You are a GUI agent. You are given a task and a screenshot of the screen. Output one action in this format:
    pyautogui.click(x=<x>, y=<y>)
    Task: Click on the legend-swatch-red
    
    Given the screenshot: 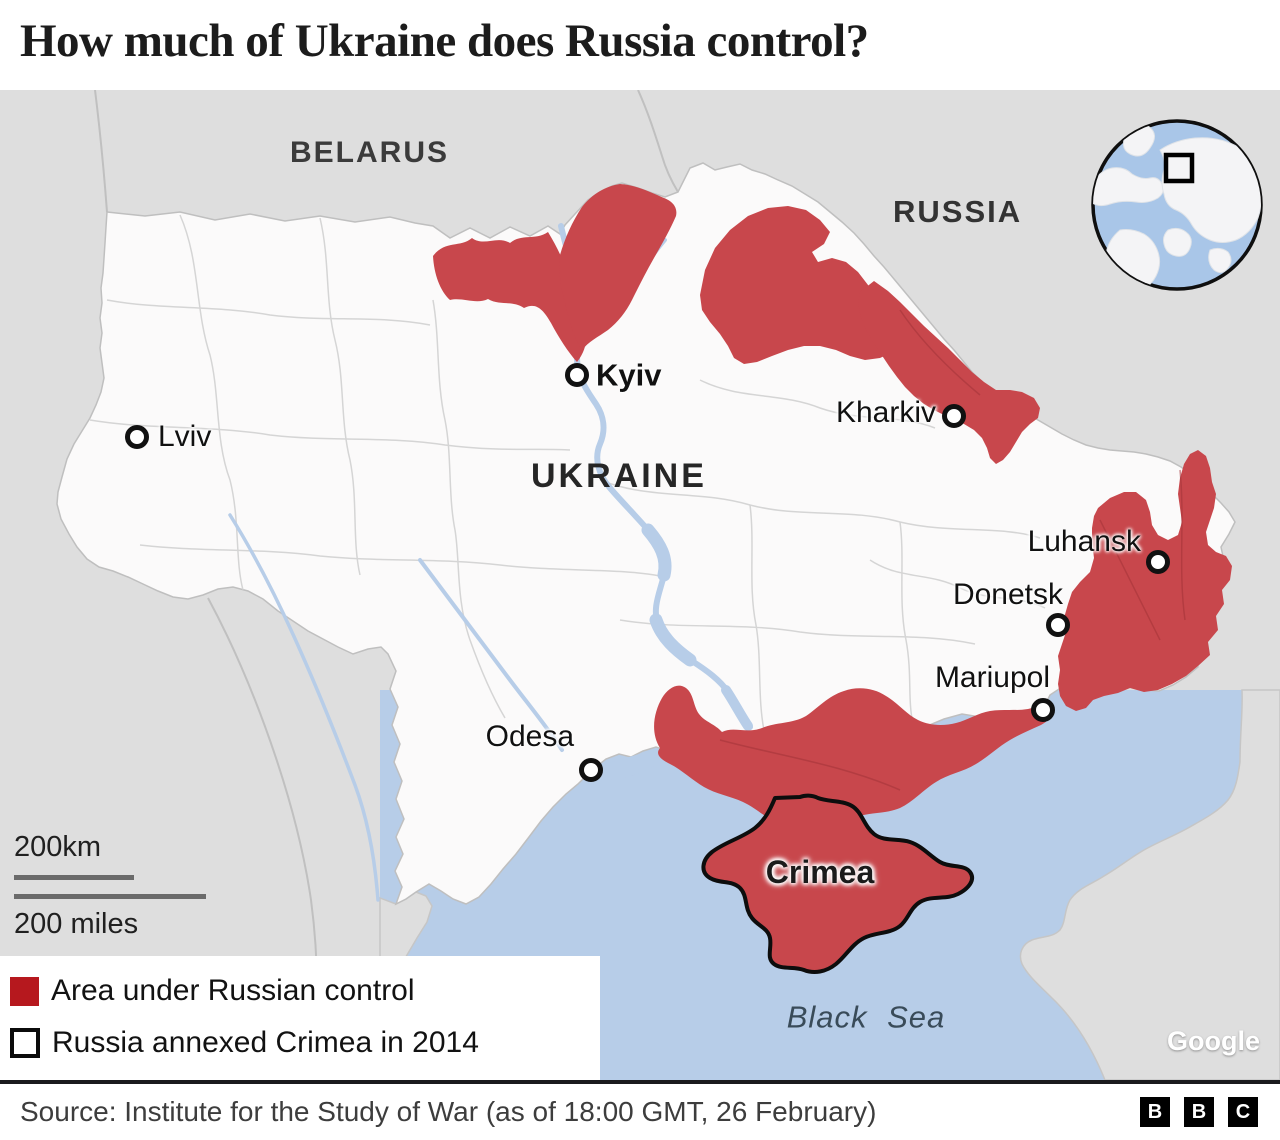 What is the action you would take?
    pyautogui.click(x=24, y=991)
    